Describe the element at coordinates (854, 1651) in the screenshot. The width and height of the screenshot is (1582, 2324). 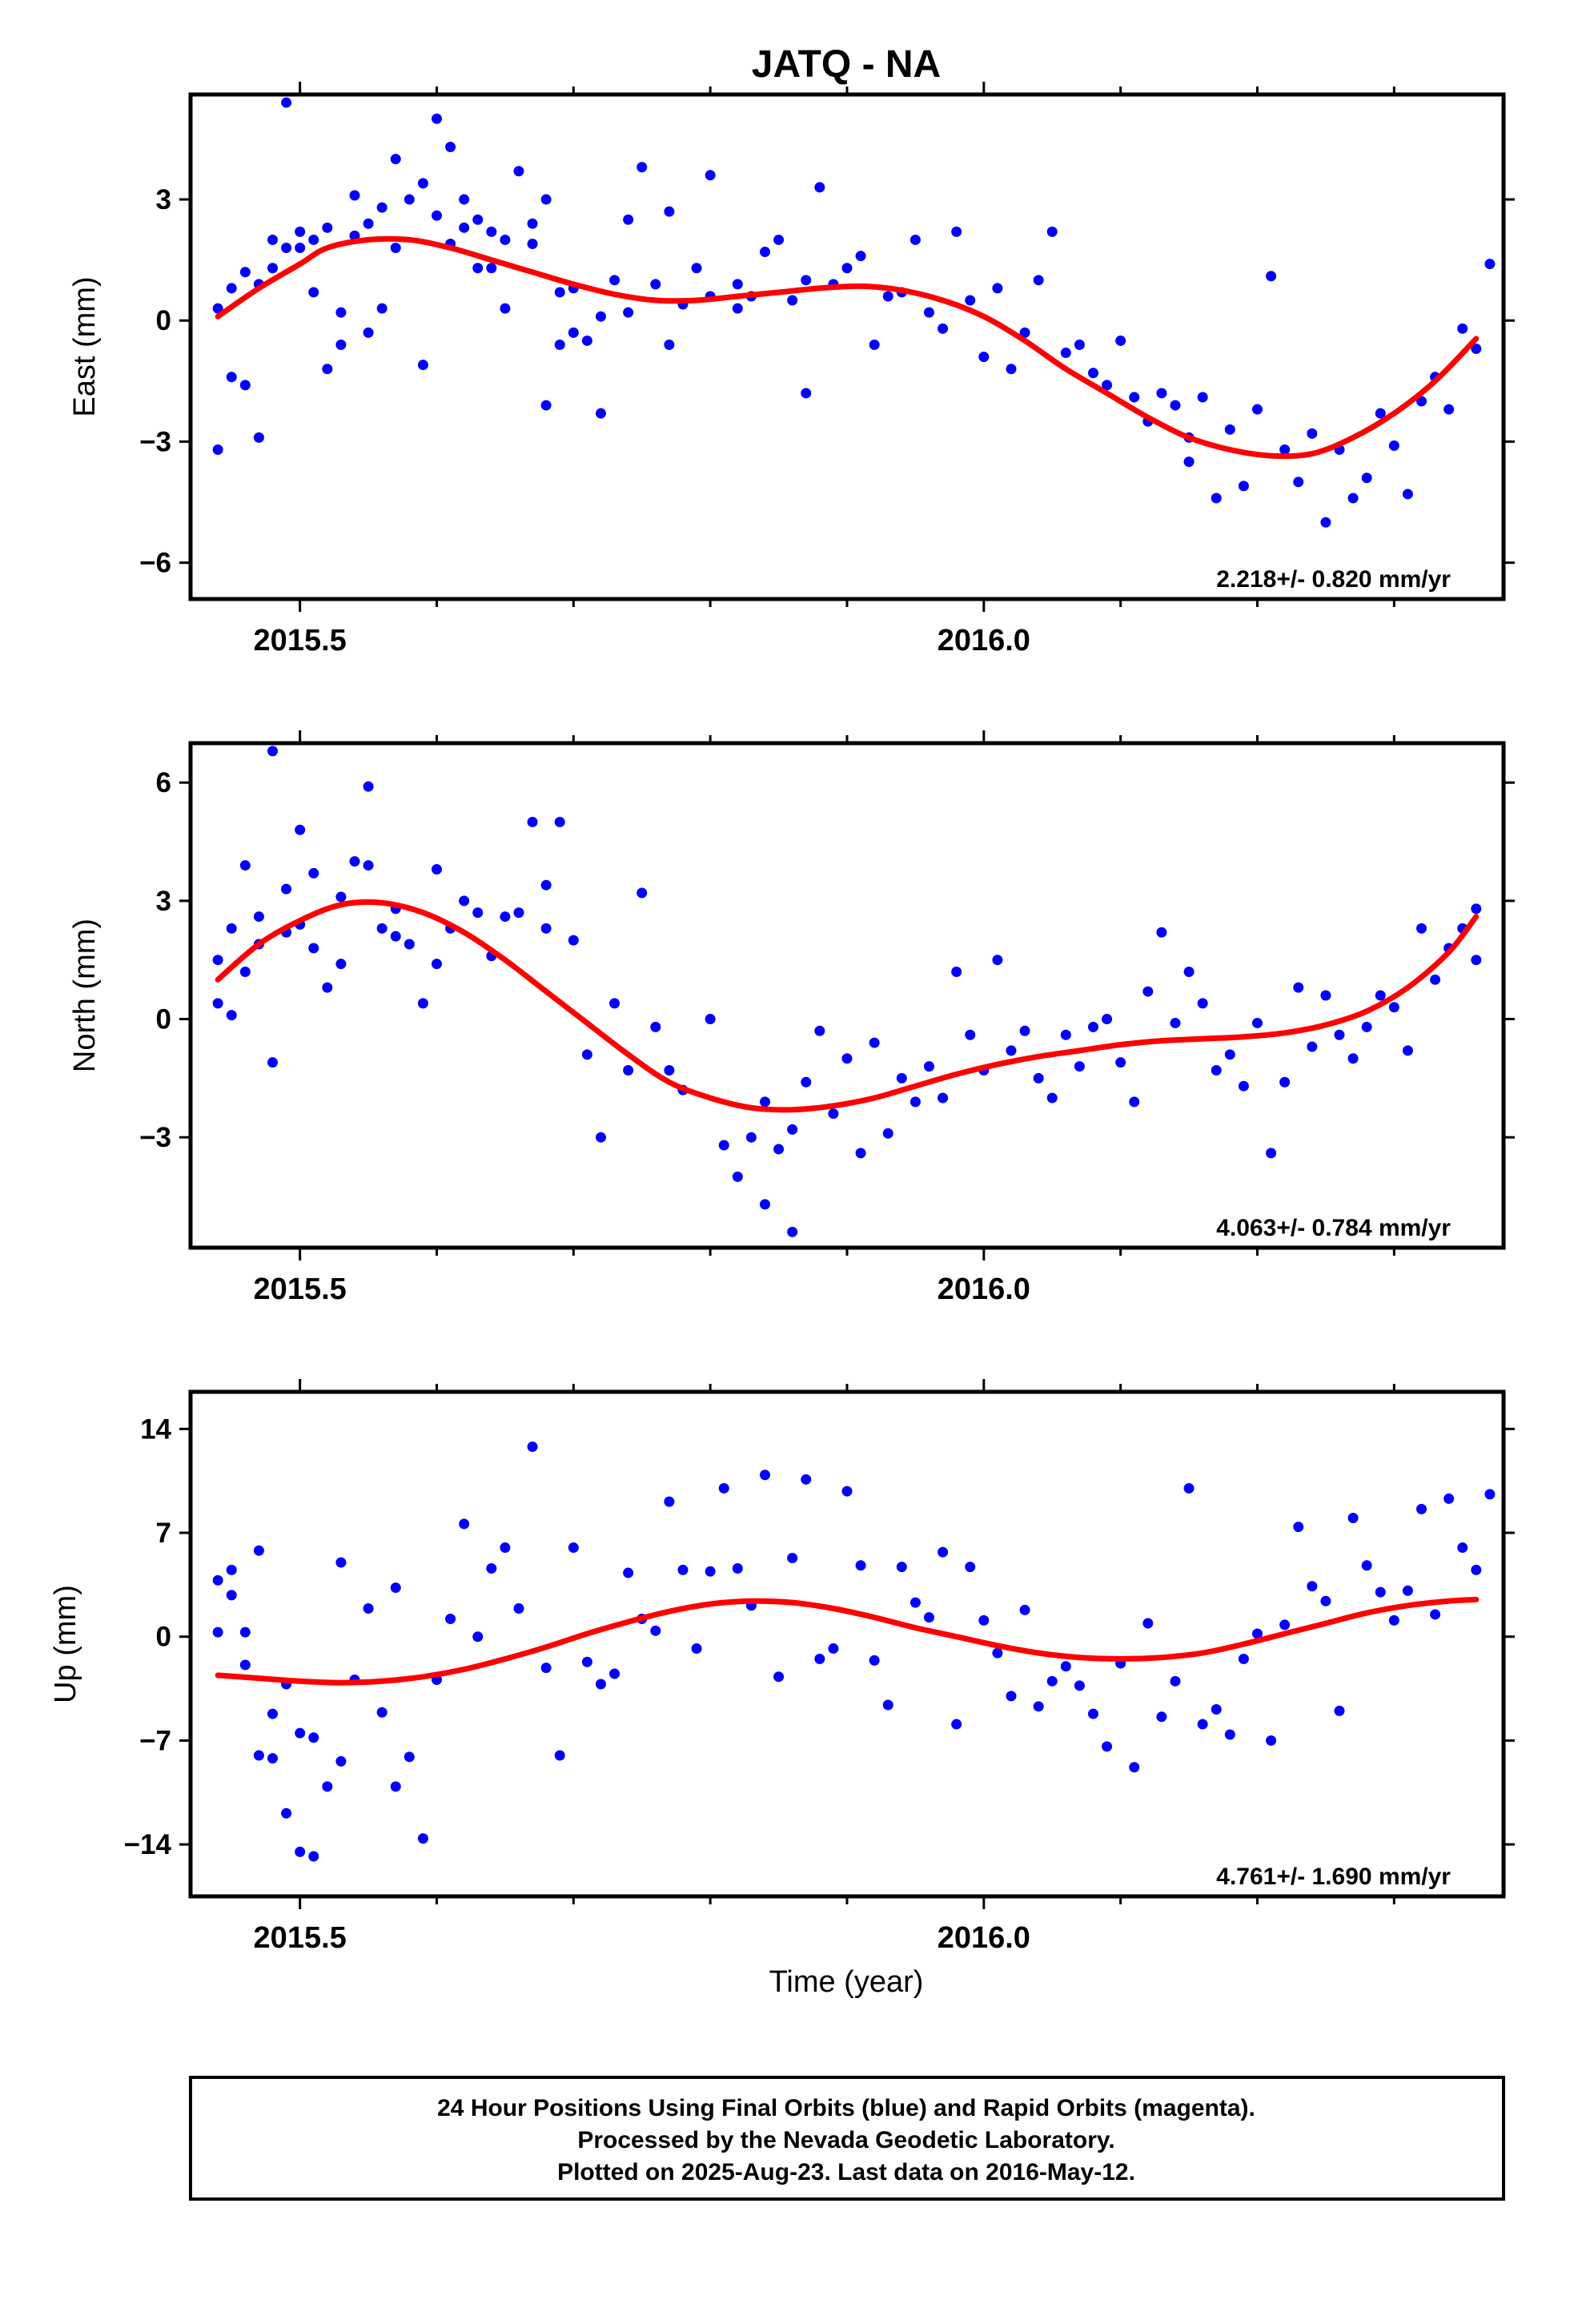
I see `up-points` at that location.